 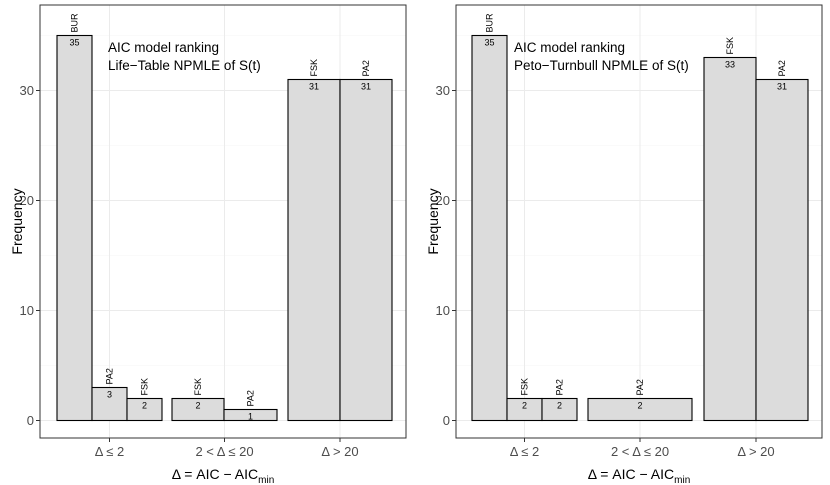 I want to click on bar-value-label: 1, so click(x=250, y=417).